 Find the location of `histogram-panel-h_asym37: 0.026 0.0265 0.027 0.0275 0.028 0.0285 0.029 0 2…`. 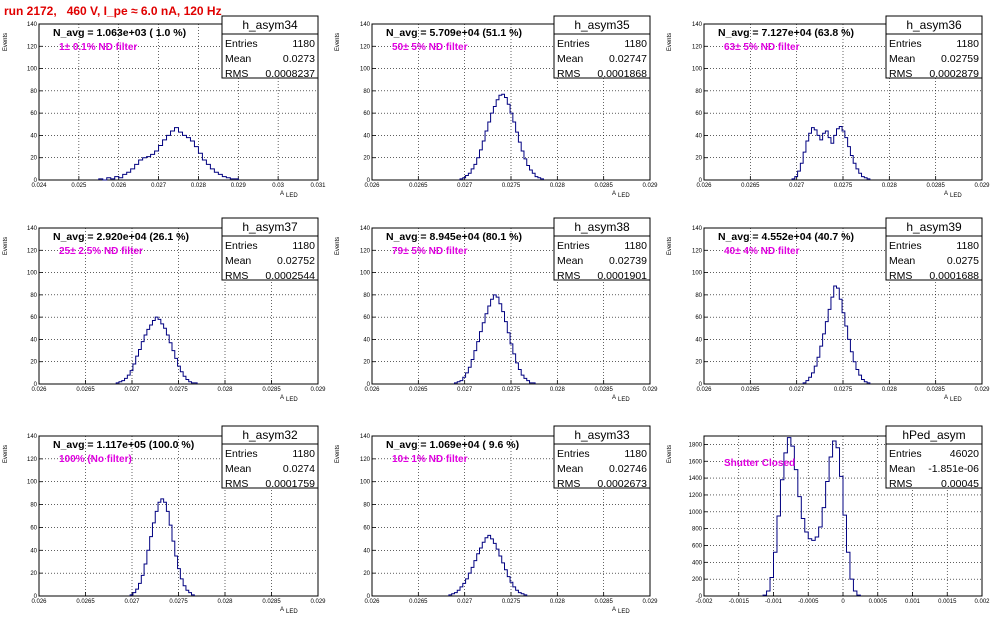

histogram-panel-h_asym37: 0.026 0.0265 0.027 0.0275 0.028 0.0285 0.029 0 2… is located at coordinates (164, 310).